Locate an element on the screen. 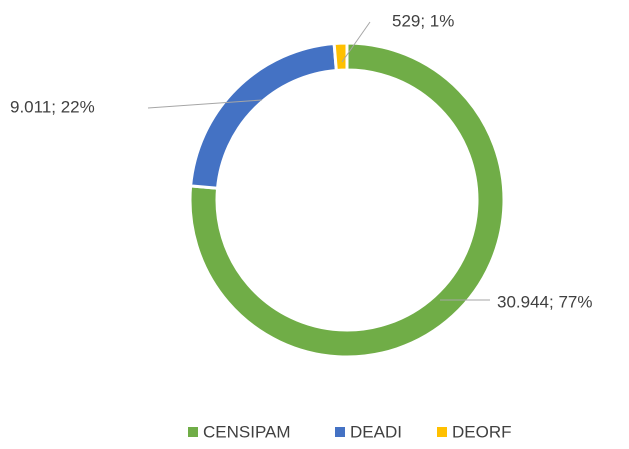 The image size is (629, 449). legend-label: DEADI is located at coordinates (376, 431).